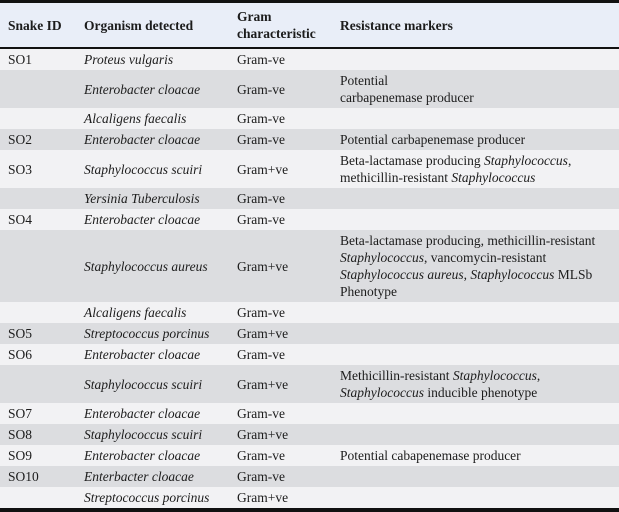 Image resolution: width=619 pixels, height=512 pixels. I want to click on organism-cell: Proteus vulgaris, so click(129, 59).